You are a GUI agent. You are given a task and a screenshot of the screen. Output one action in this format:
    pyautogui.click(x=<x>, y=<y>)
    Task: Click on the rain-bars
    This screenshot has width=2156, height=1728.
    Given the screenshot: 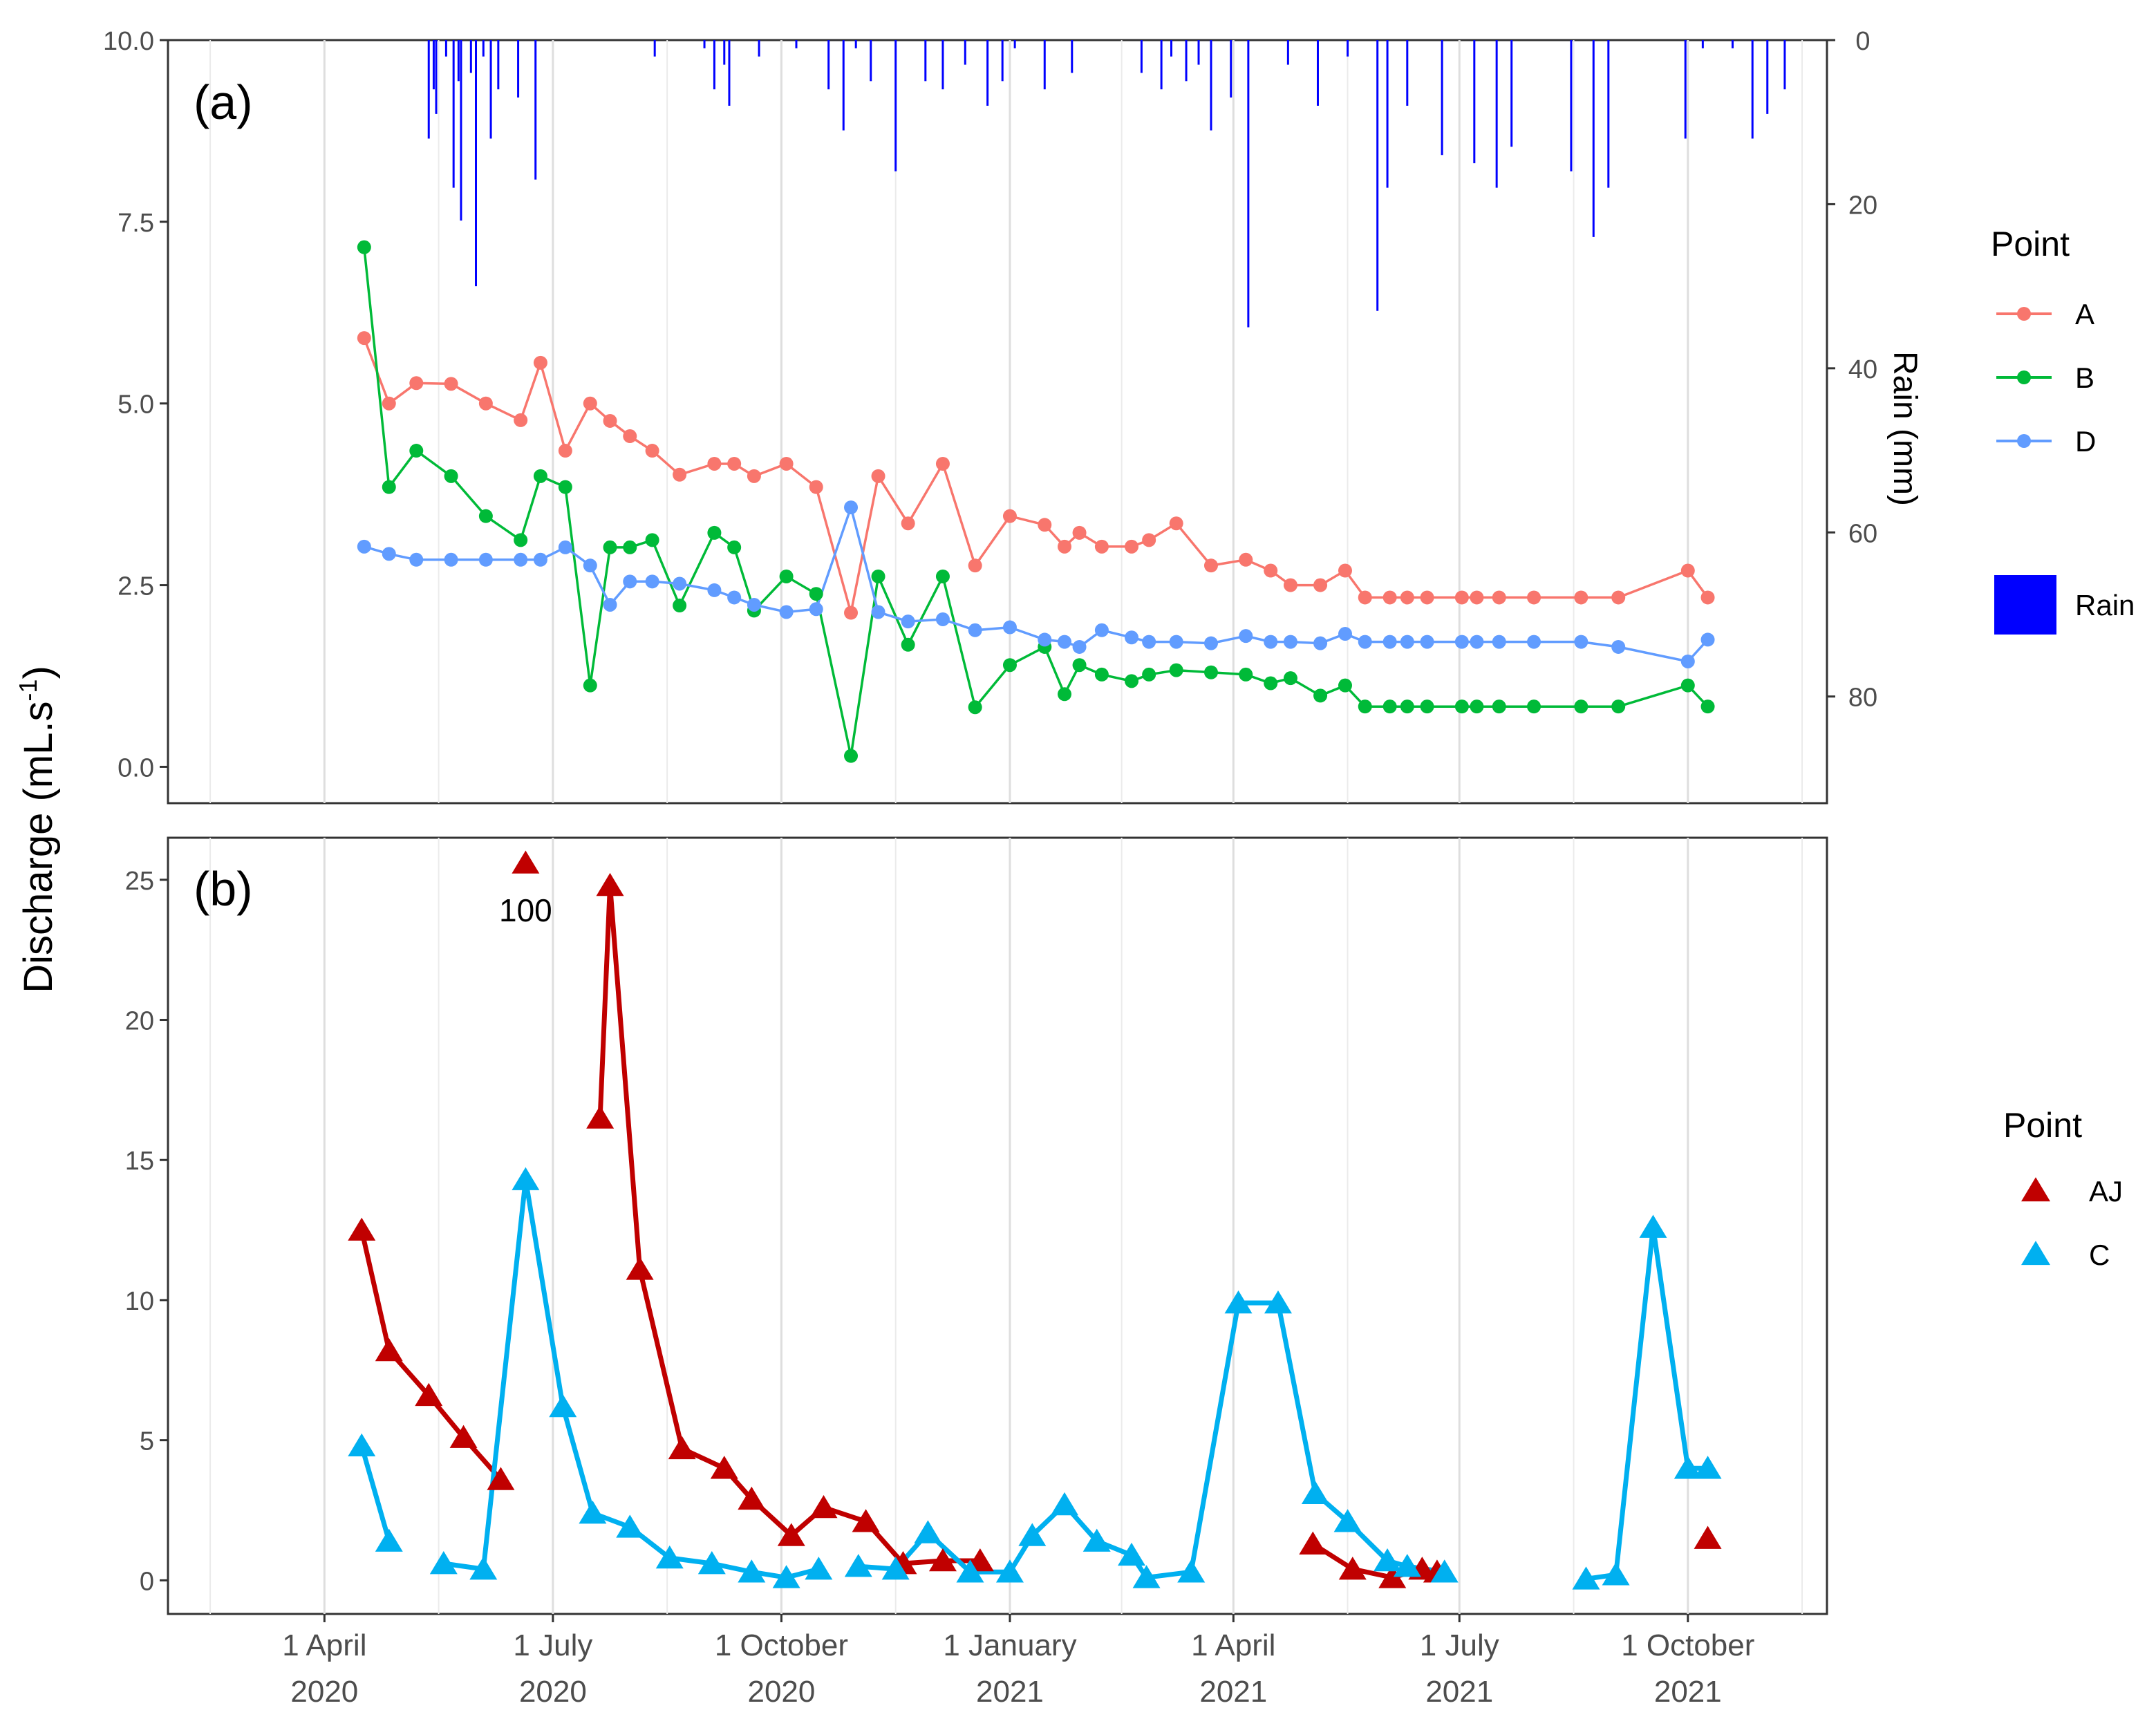 What is the action you would take?
    pyautogui.click(x=1106, y=184)
    